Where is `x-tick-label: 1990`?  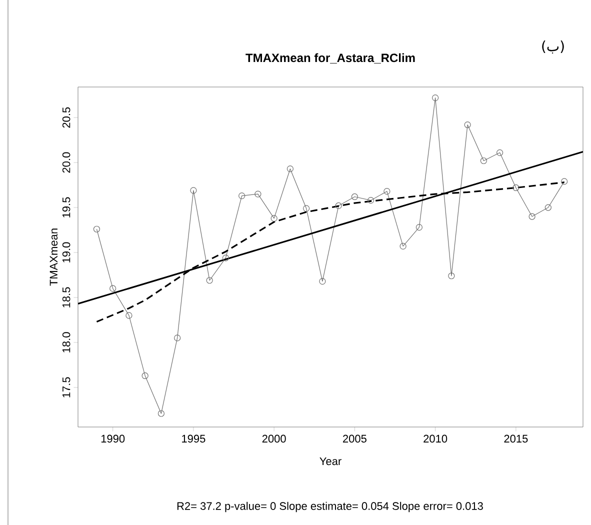 x-tick-label: 1990 is located at coordinates (113, 438).